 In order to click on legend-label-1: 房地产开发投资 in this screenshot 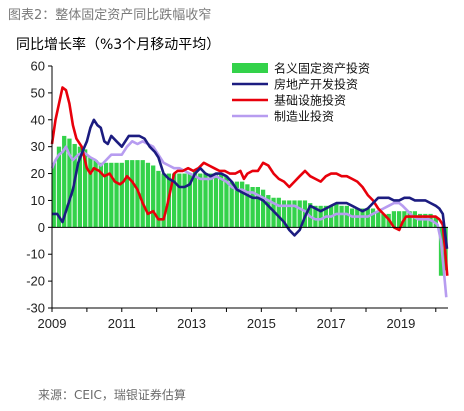, I will do `click(316, 84)`.